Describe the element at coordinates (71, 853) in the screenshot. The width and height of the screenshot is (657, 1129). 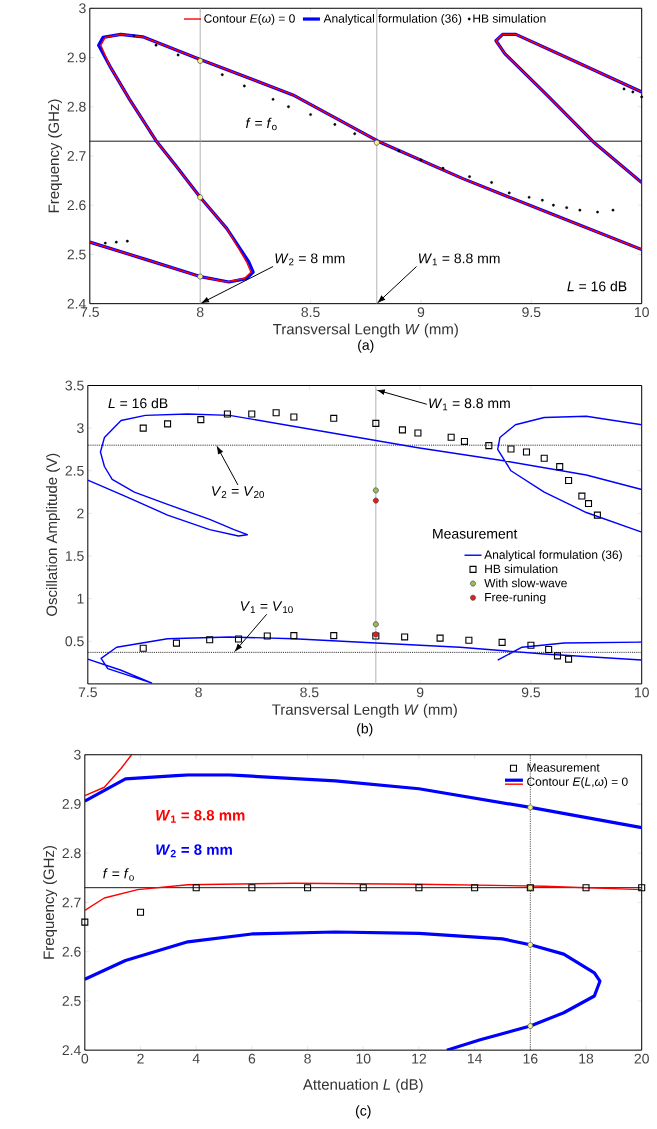
I see `y-tick-label: 2.8` at that location.